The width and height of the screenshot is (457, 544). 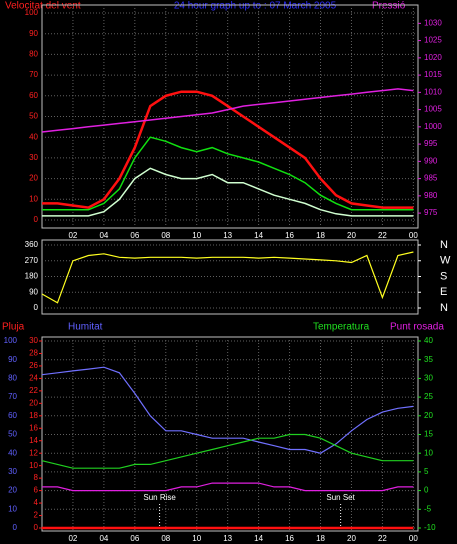 What do you see at coordinates (36, 515) in the screenshot?
I see `y3-tick-label: 2` at bounding box center [36, 515].